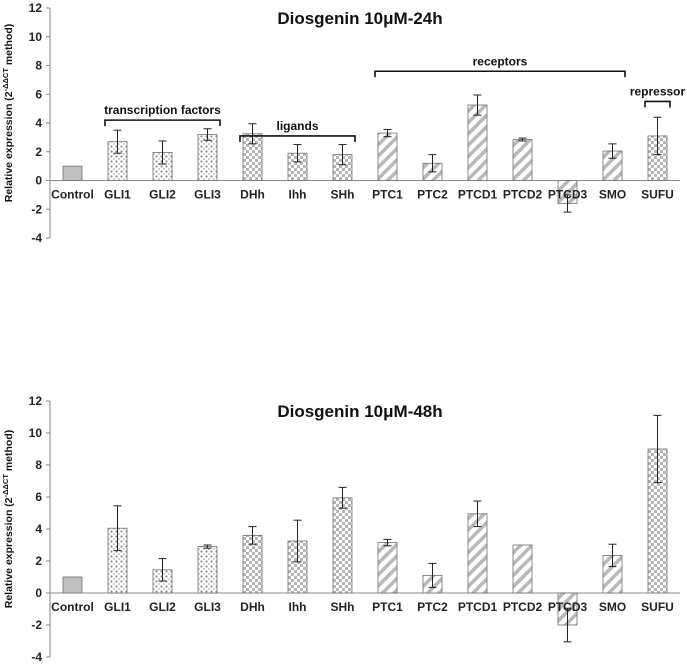 This screenshot has width=687, height=665. I want to click on group-label: ligands, so click(297, 126).